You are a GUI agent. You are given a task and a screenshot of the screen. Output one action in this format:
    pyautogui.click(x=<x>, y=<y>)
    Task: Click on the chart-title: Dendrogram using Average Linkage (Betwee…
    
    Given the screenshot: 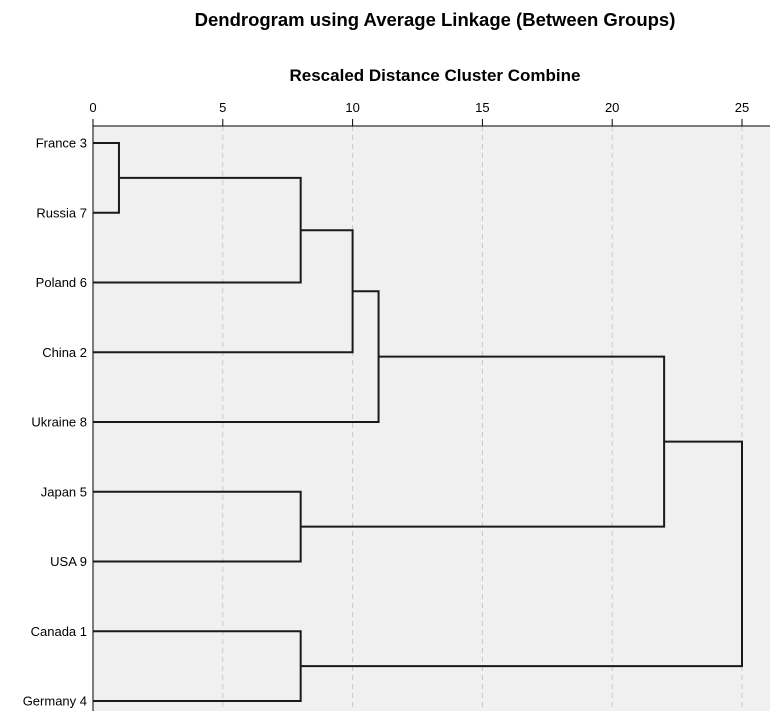 What is the action you would take?
    pyautogui.click(x=435, y=19)
    